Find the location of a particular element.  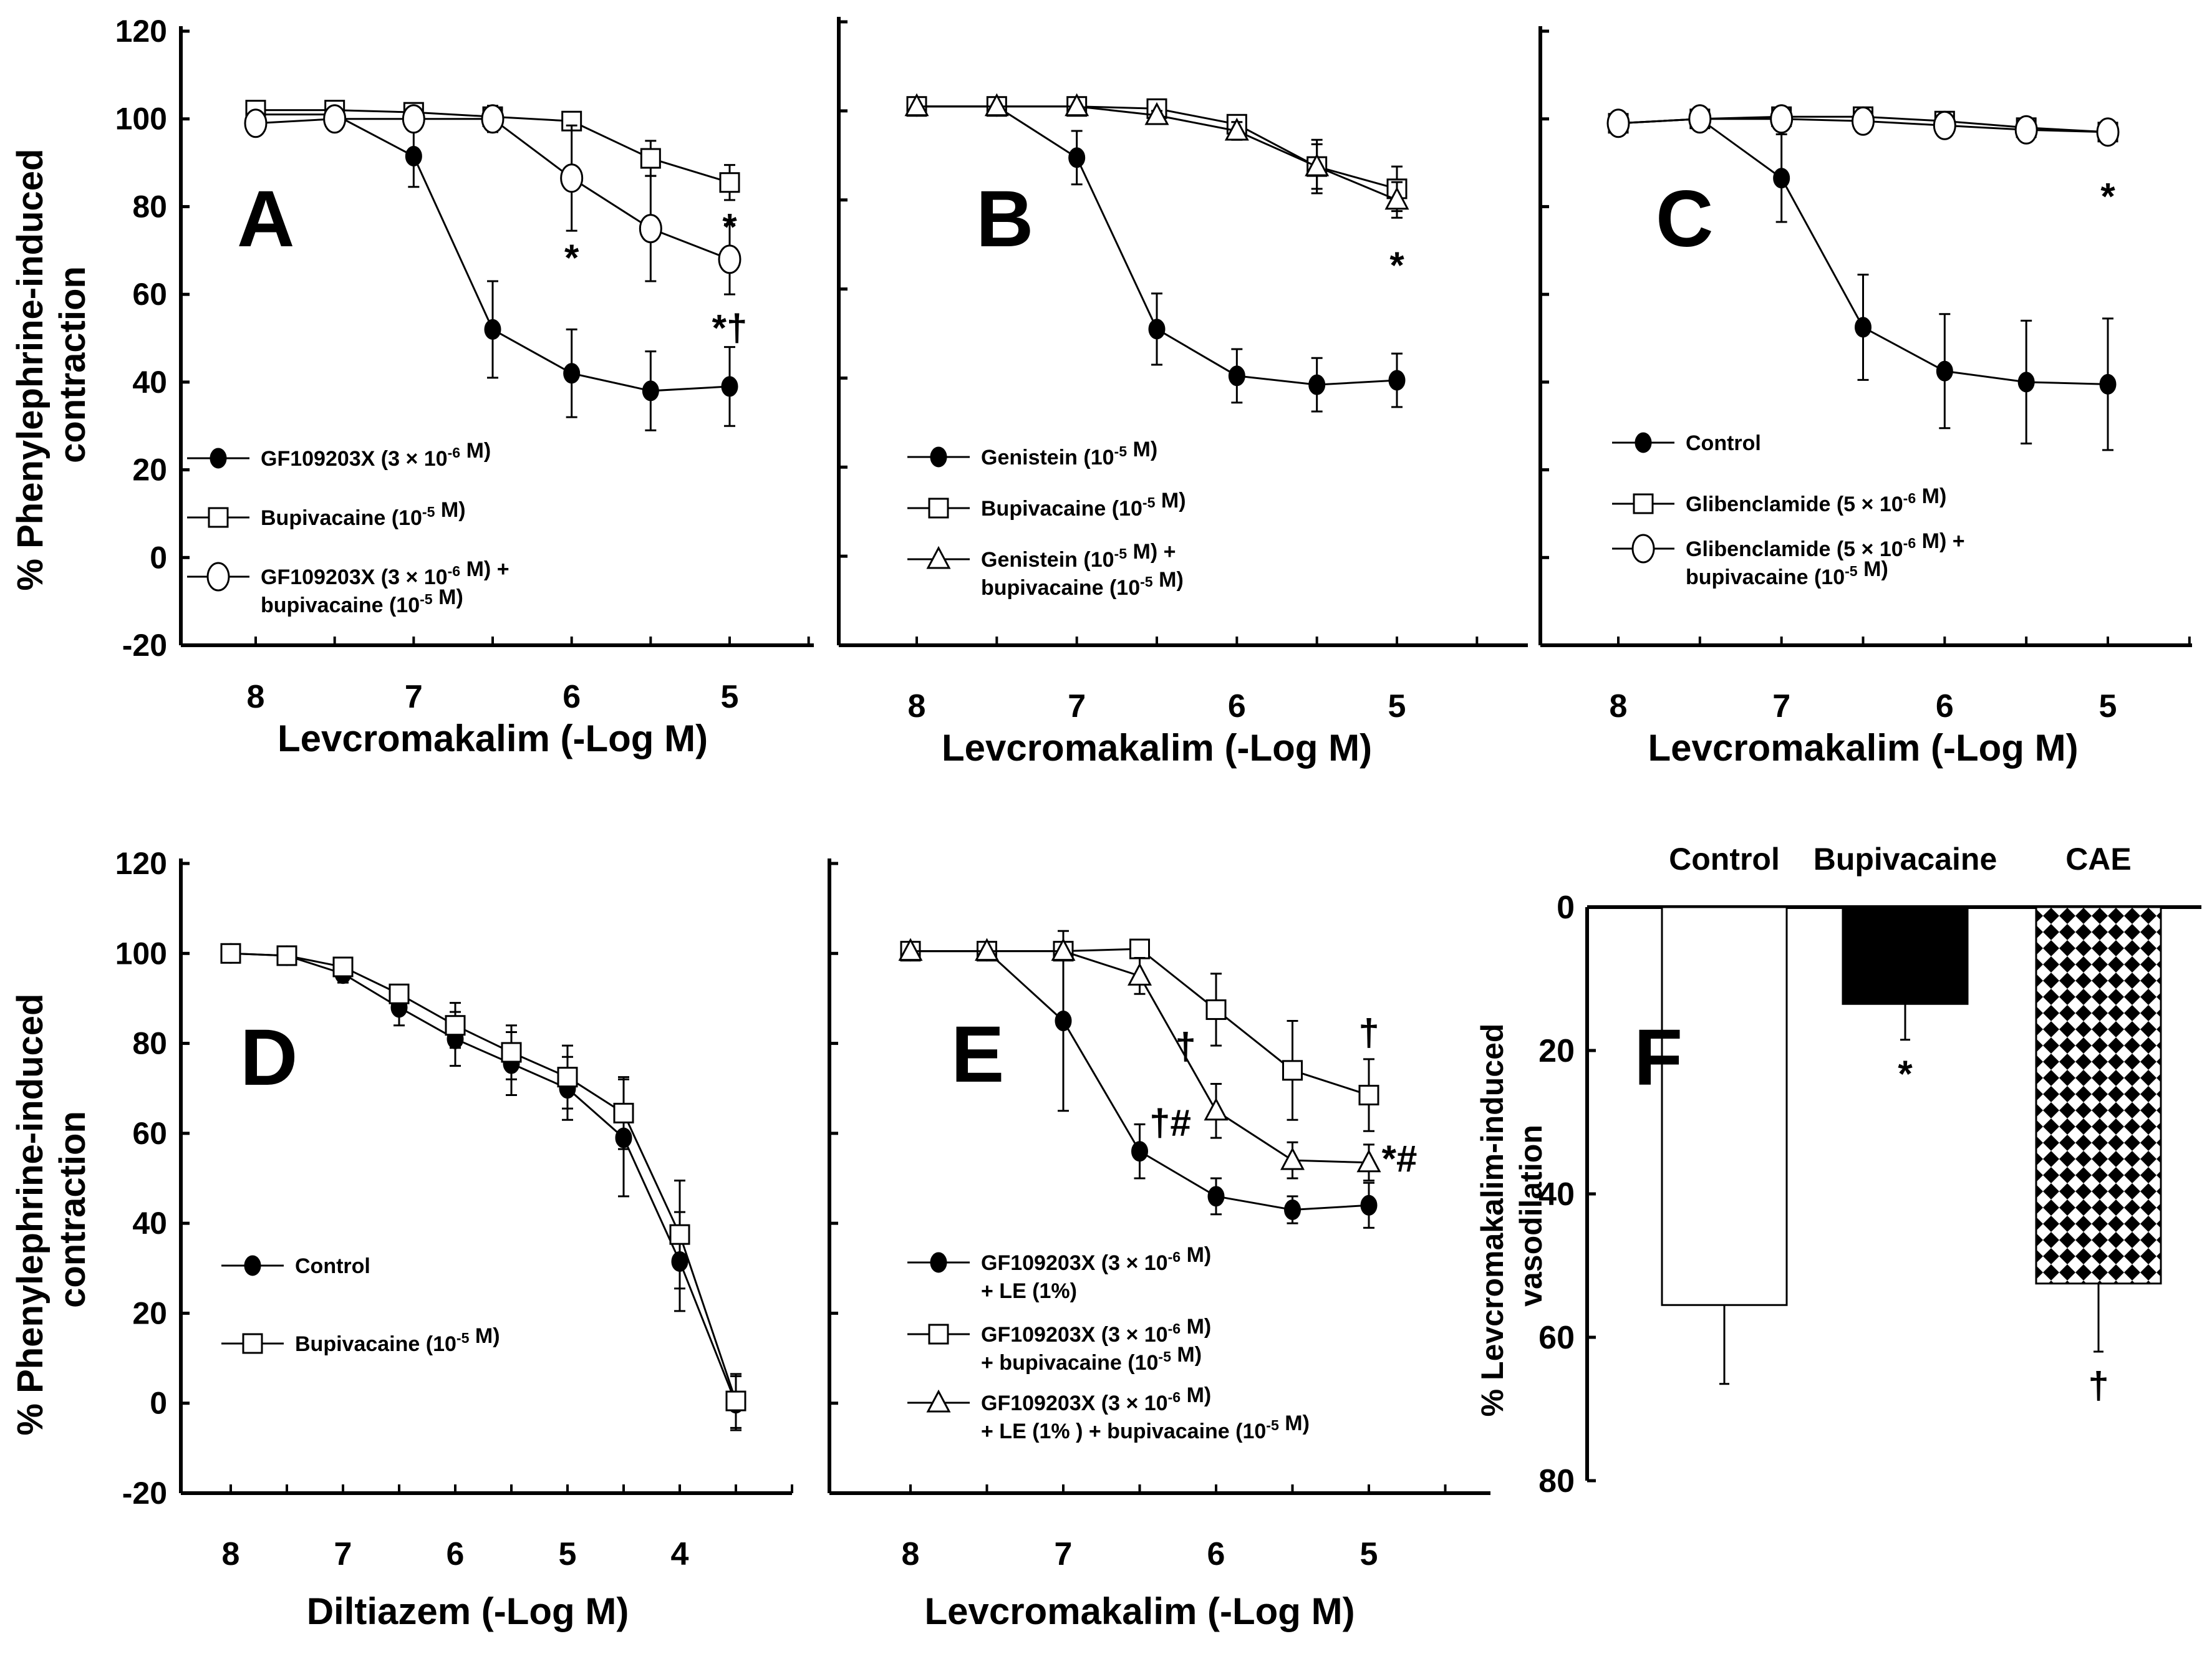

category-label: Bupivacaine is located at coordinates (1905, 859).